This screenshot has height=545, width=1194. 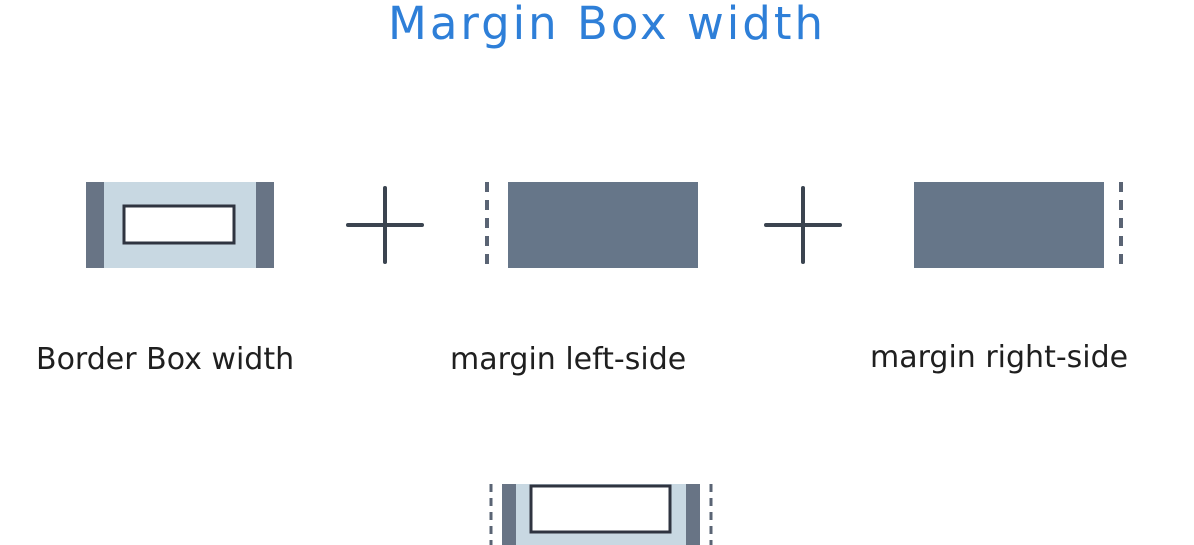 I want to click on right-border-bar, so click(x=265, y=225).